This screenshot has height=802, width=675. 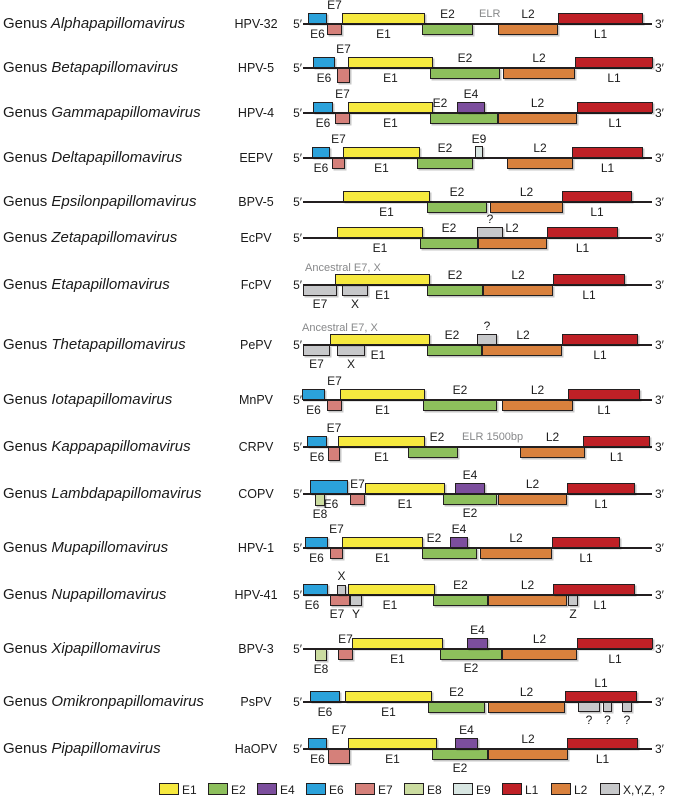 What do you see at coordinates (119, 446) in the screenshot?
I see `genus-name: Kappapapillomavirus` at bounding box center [119, 446].